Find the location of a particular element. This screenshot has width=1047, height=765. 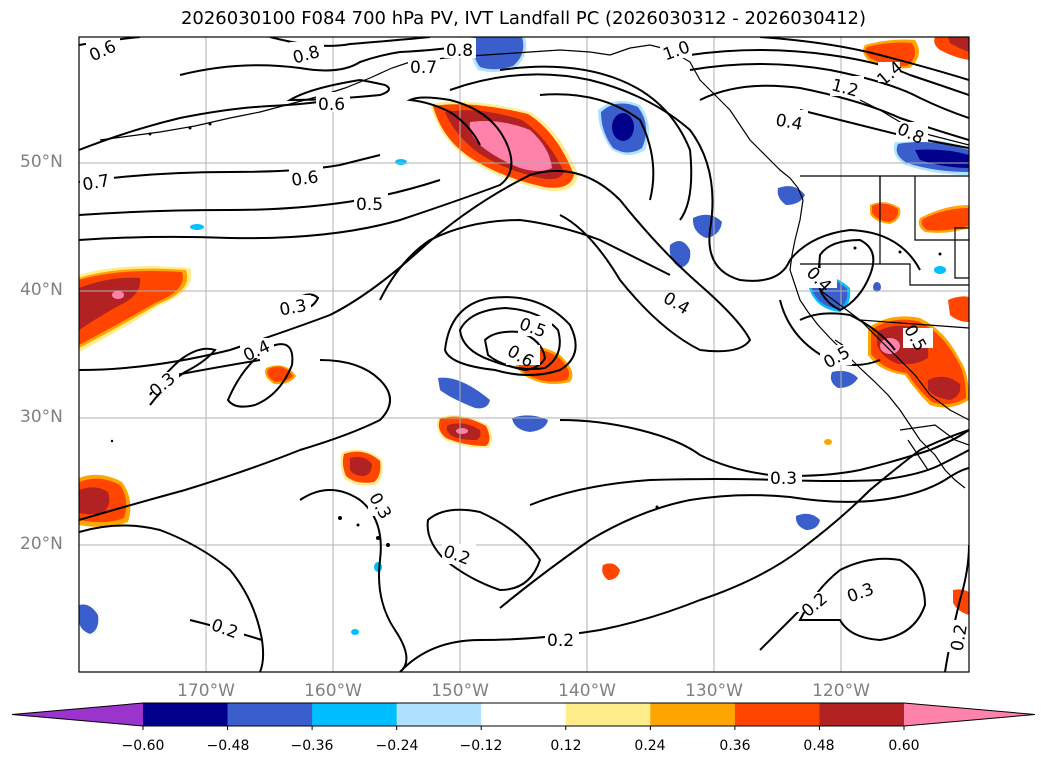

colorbar-tick-label: 0.24 is located at coordinates (650, 746).